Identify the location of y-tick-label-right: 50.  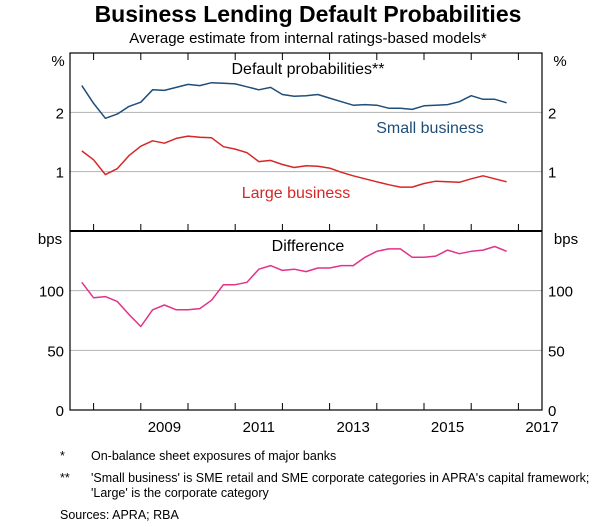
(556, 351).